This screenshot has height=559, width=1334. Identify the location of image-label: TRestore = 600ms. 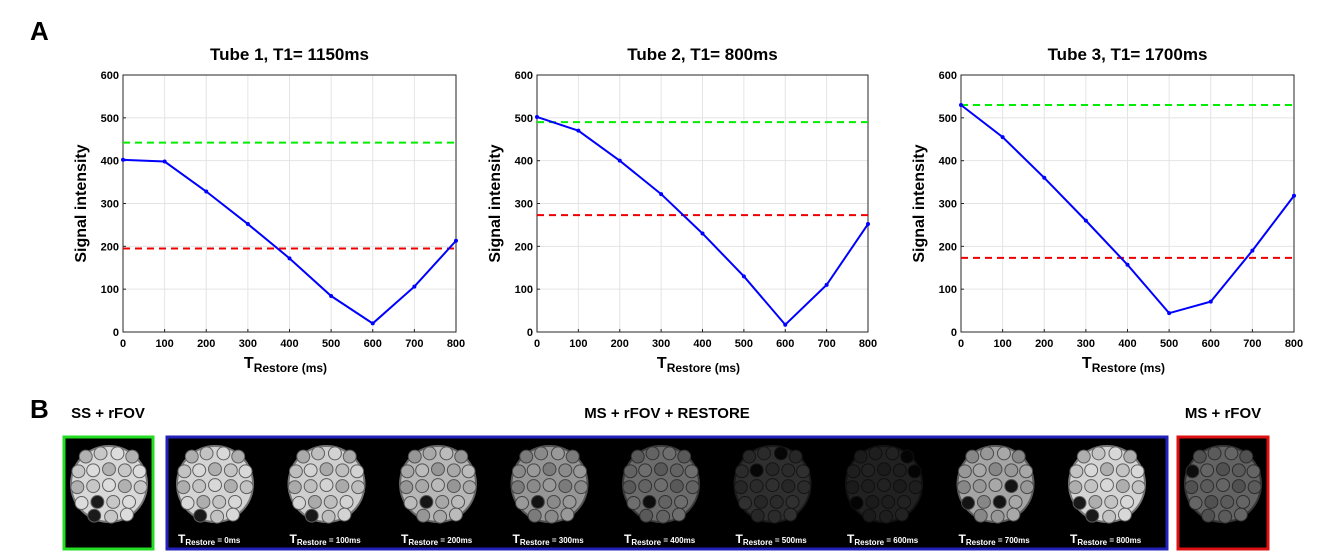
(883, 539).